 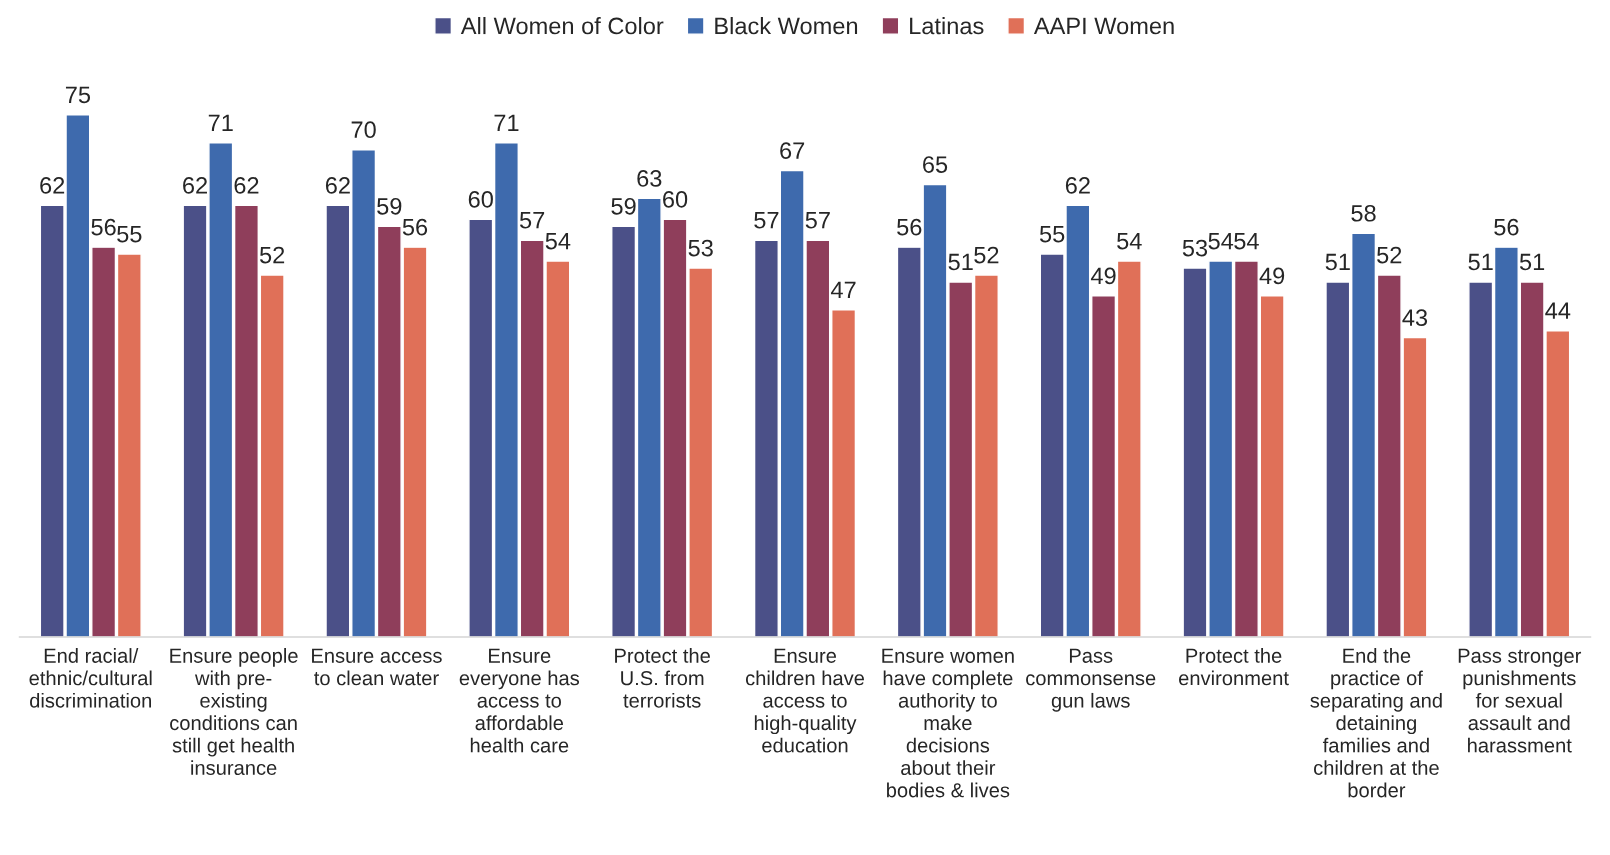 What do you see at coordinates (948, 723) in the screenshot?
I see `x-tick-label: Ensure women have complete authority to make decisions about their bodies & lives` at bounding box center [948, 723].